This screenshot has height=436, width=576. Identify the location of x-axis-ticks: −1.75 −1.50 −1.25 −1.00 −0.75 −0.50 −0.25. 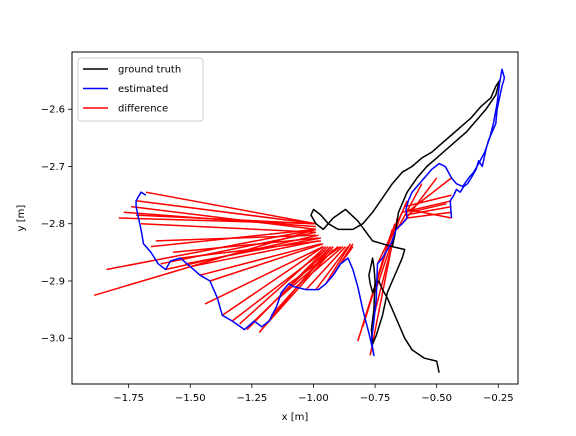
(313, 394).